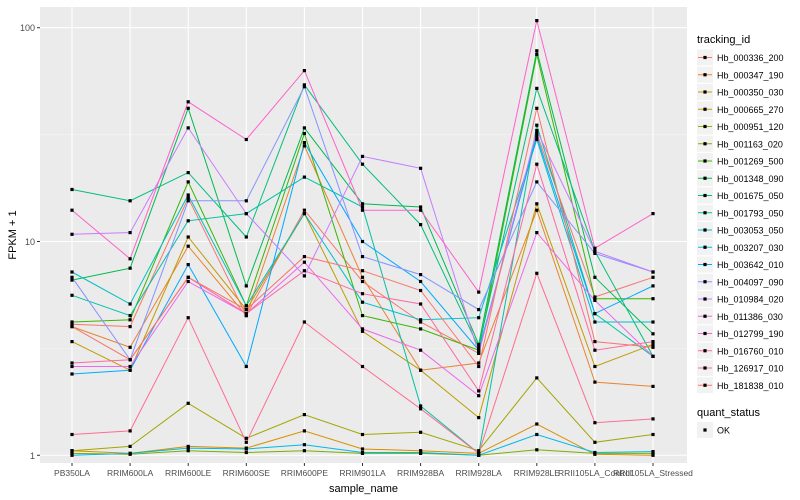 The width and height of the screenshot is (800, 500). Describe the element at coordinates (750, 127) in the screenshot. I see `legend-label-4: Hb_000951_120` at that location.